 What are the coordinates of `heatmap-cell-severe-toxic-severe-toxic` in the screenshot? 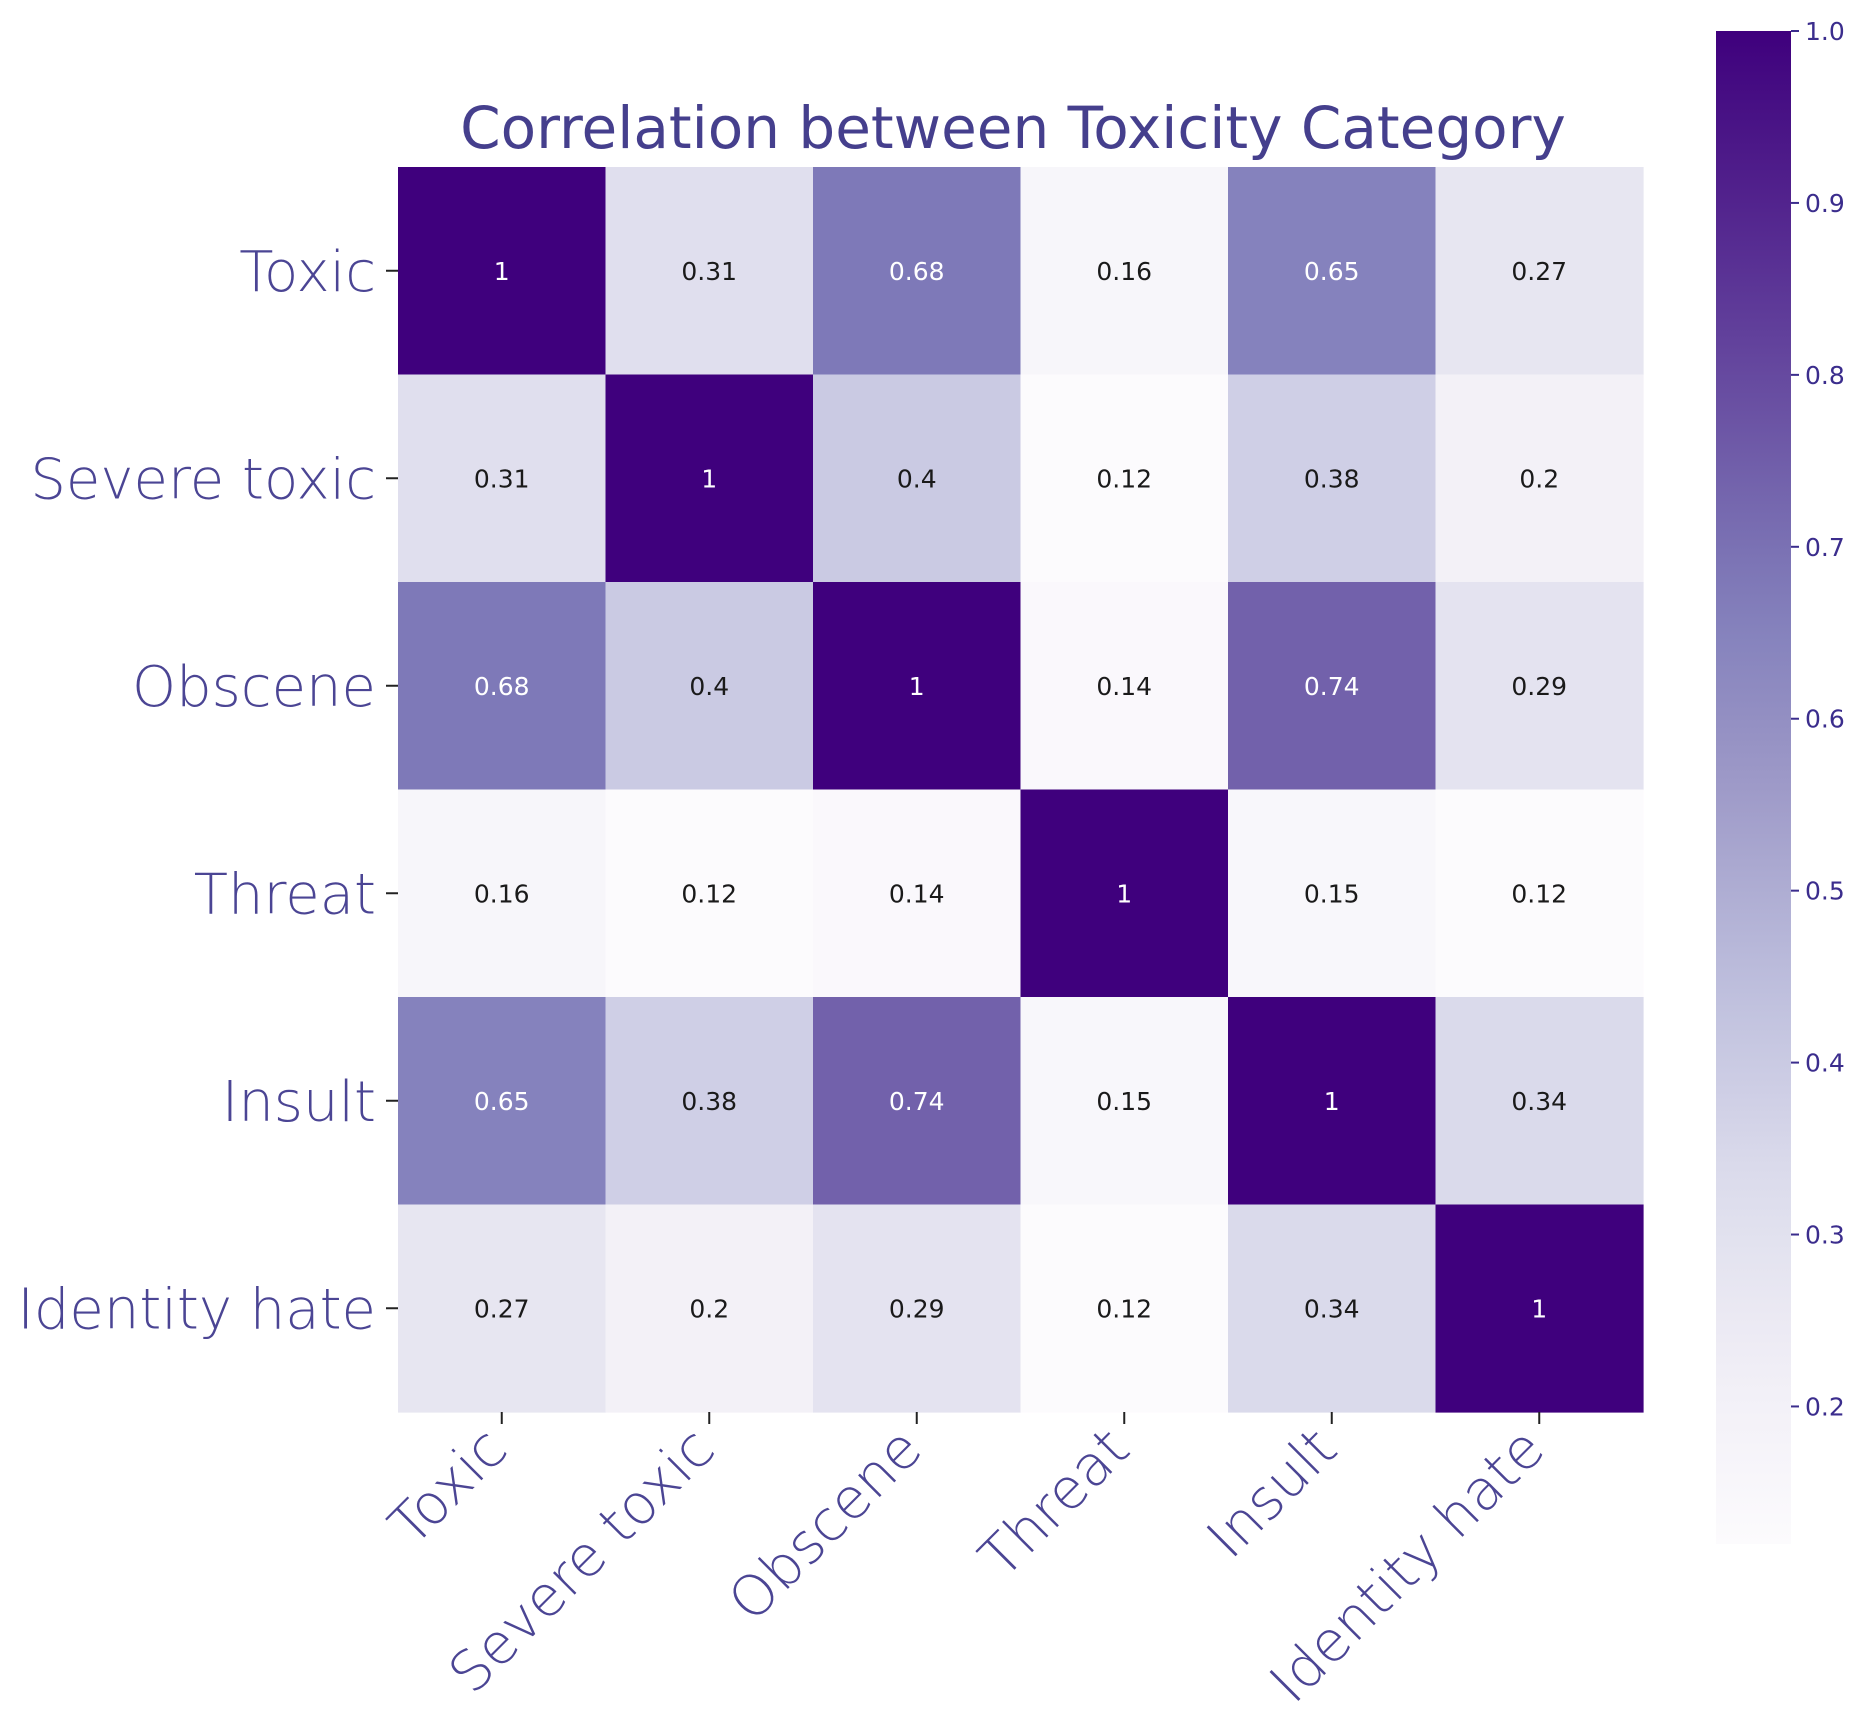 It's located at (709, 478).